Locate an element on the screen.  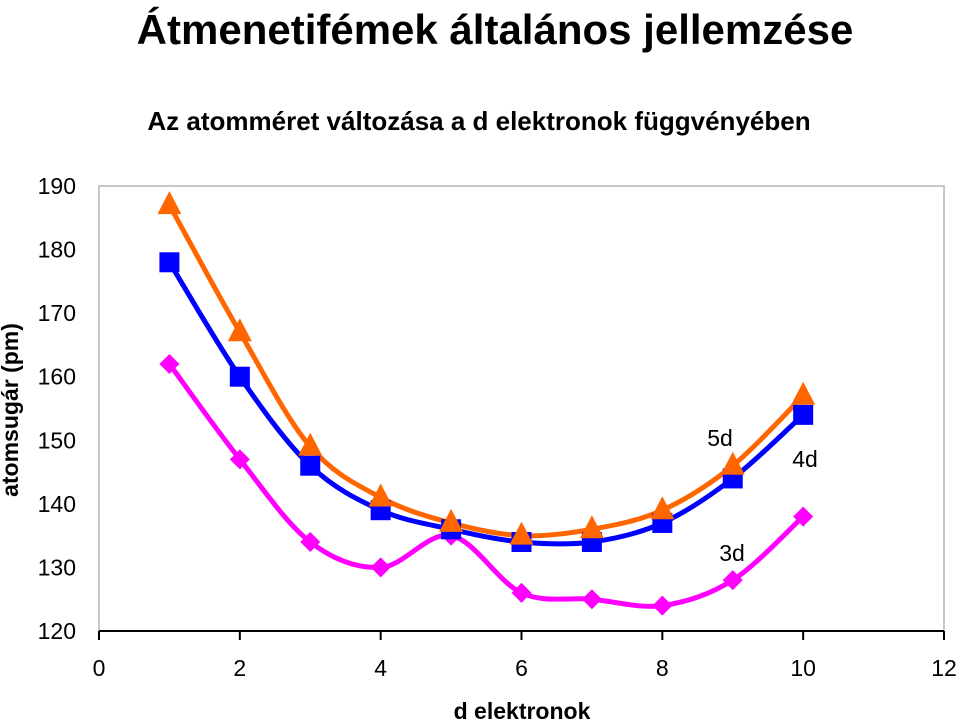
y-tick-label: 120 is located at coordinates (57, 631).